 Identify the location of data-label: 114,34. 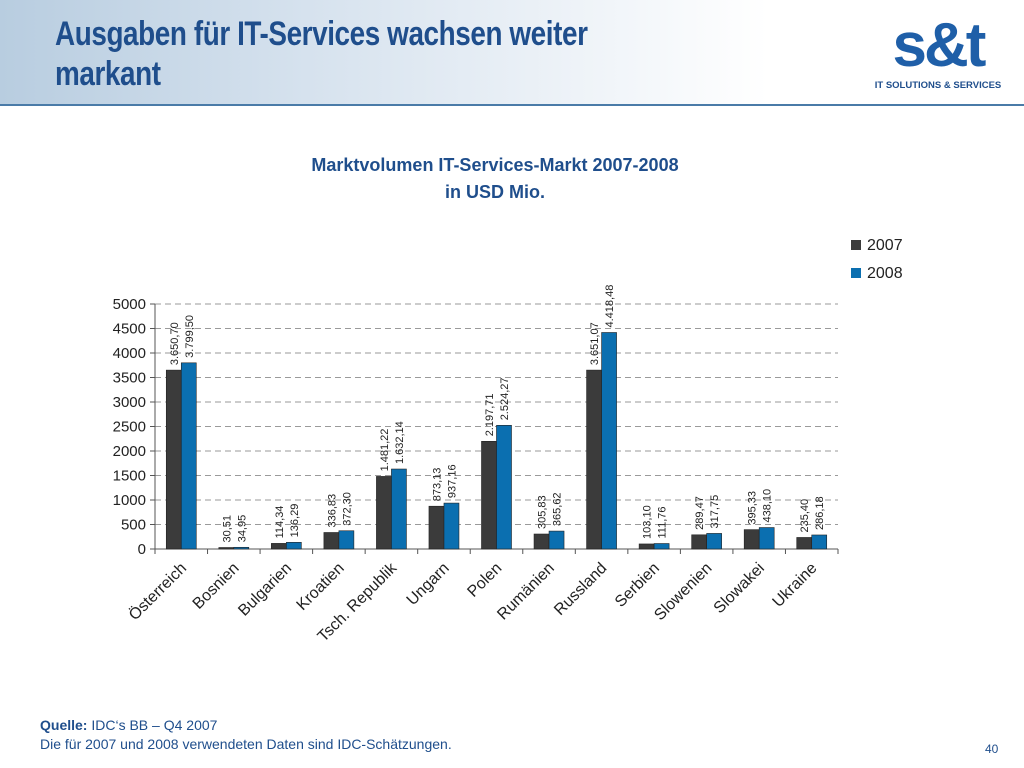
(280, 522).